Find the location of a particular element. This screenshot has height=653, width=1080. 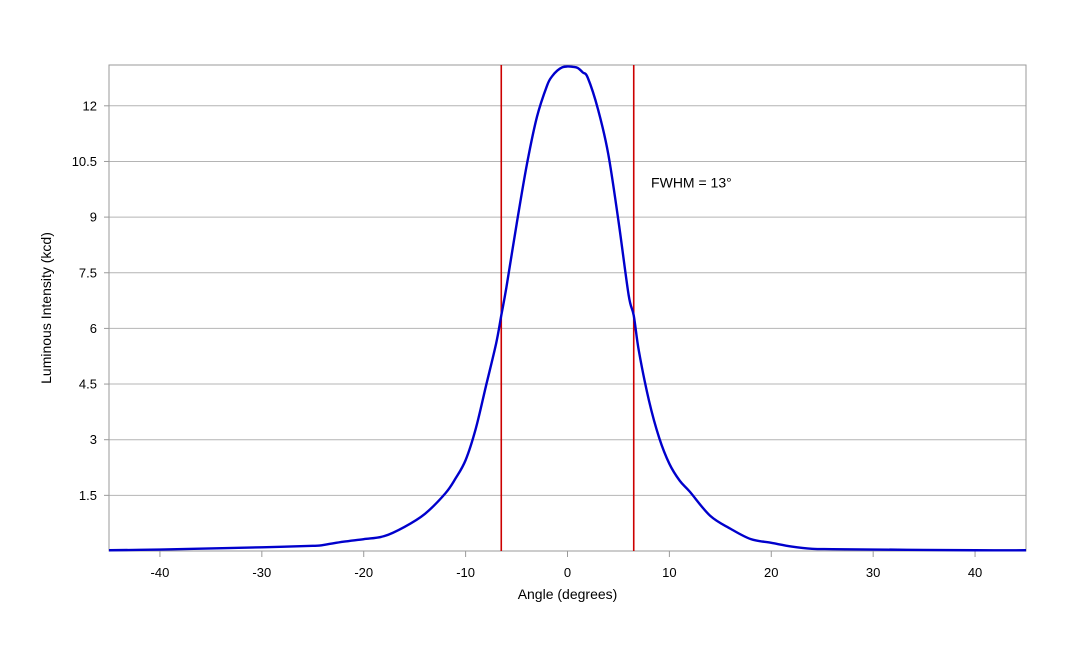

x-tick-label: 40 is located at coordinates (975, 572).